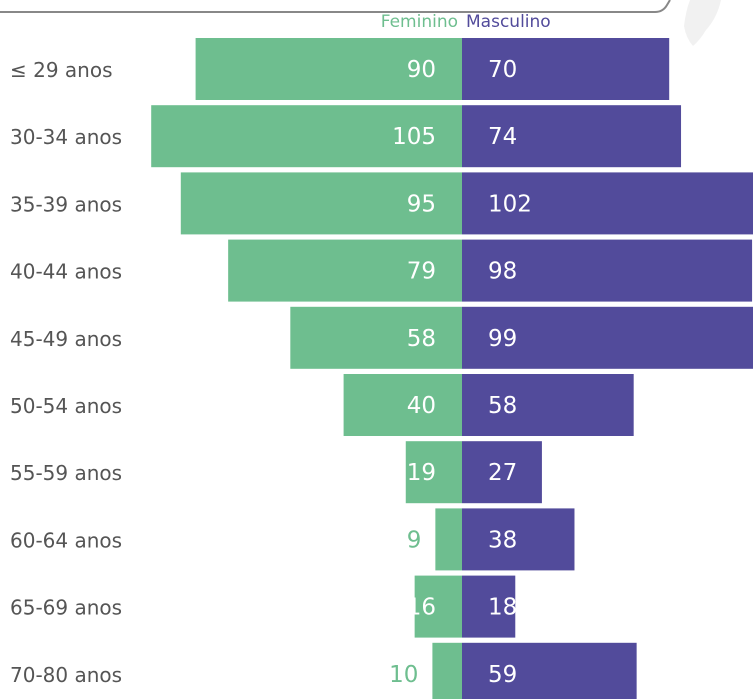 The image size is (753, 699). What do you see at coordinates (421, 272) in the screenshot?
I see `value-label-feminino-3: 79` at bounding box center [421, 272].